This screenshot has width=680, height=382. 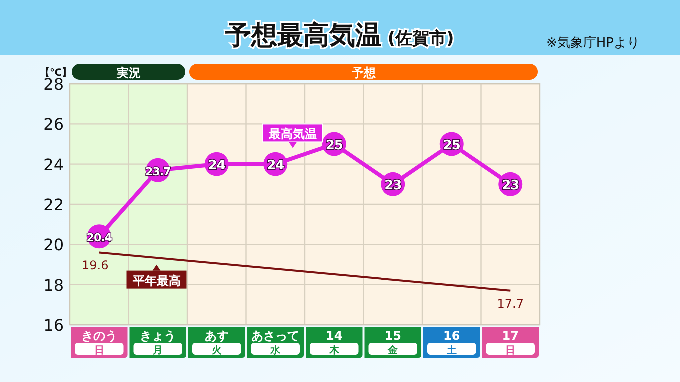 I want to click on y-tick-label: 20, so click(x=54, y=245).